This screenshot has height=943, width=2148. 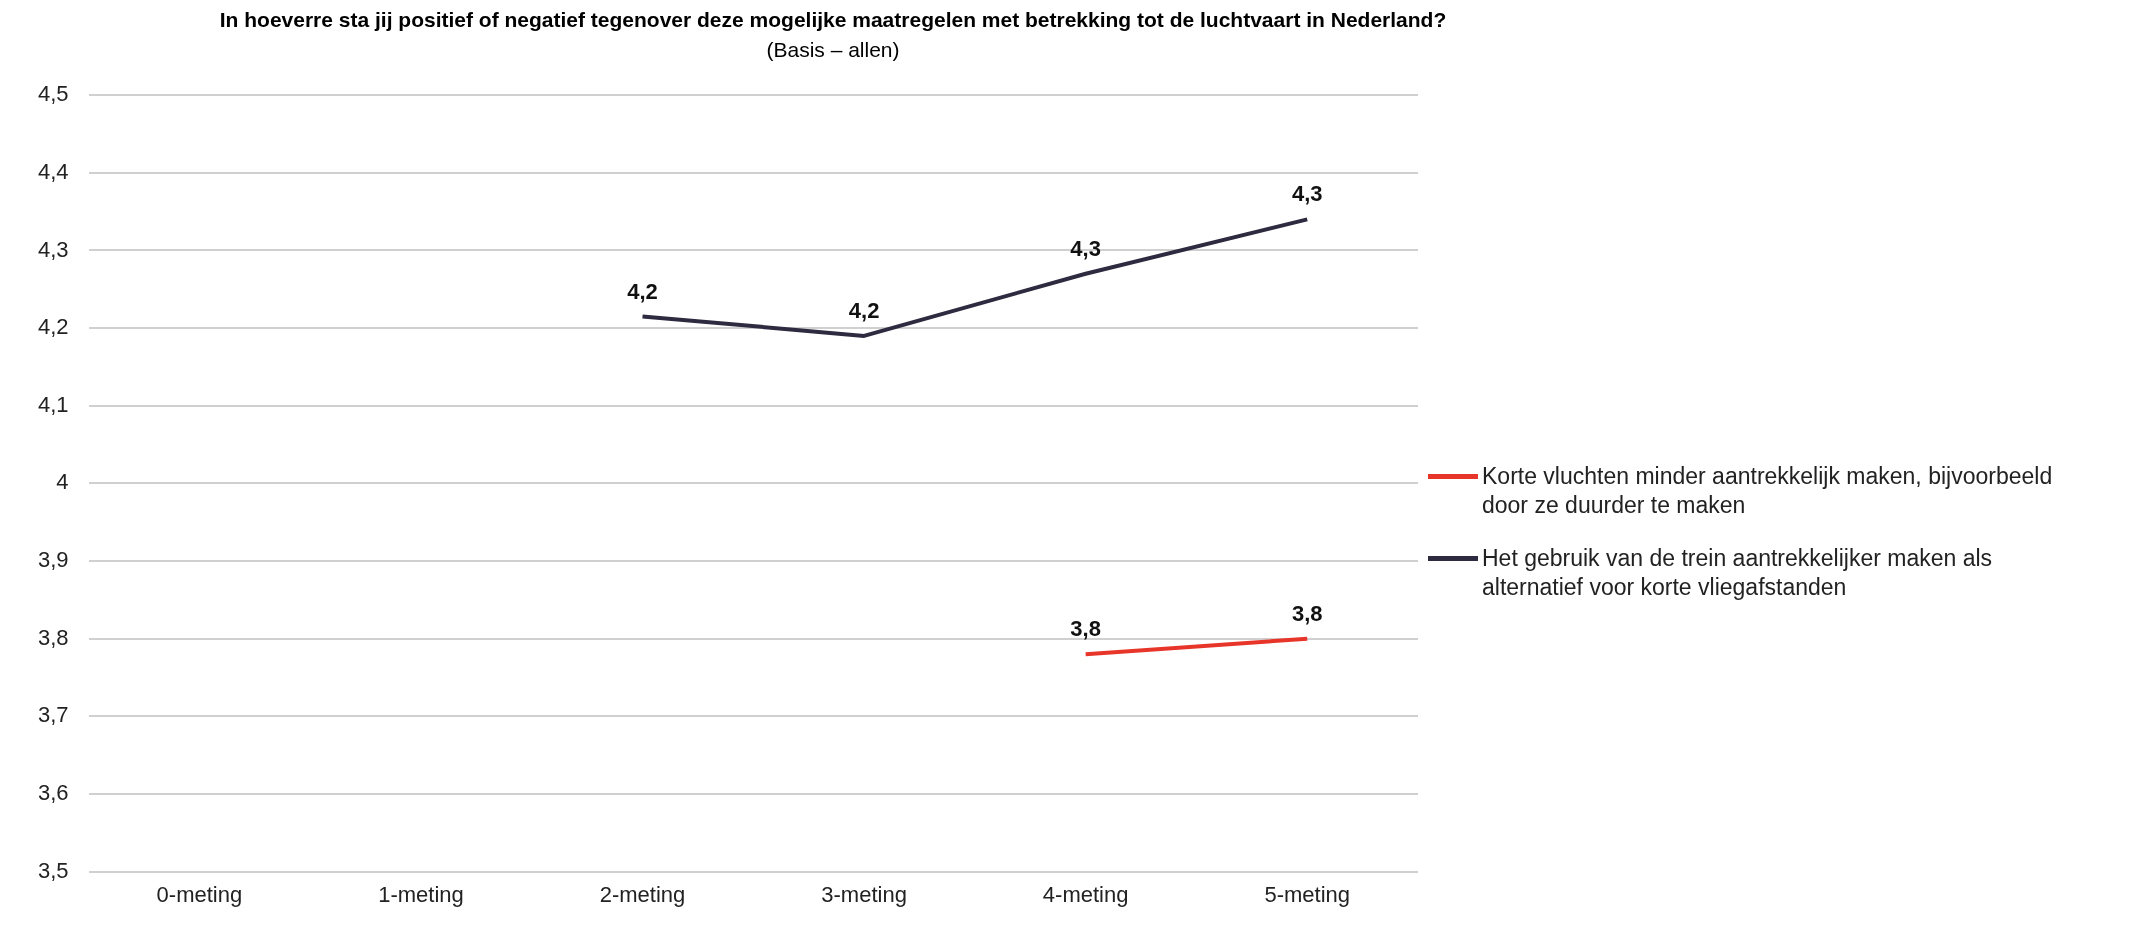 What do you see at coordinates (642, 894) in the screenshot?
I see `x-tick-label: 2-meting` at bounding box center [642, 894].